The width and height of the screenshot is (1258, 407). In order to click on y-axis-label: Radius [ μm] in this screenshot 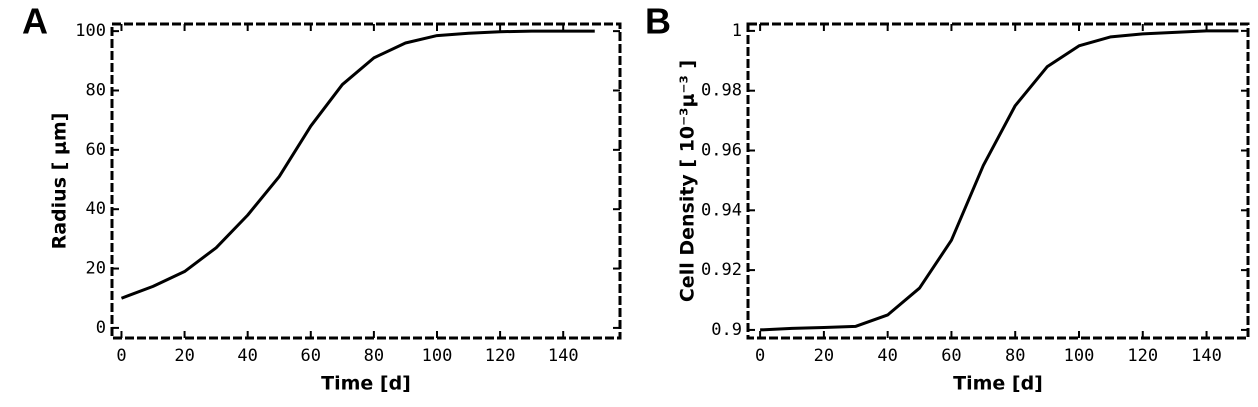, I will do `click(60, 181)`.